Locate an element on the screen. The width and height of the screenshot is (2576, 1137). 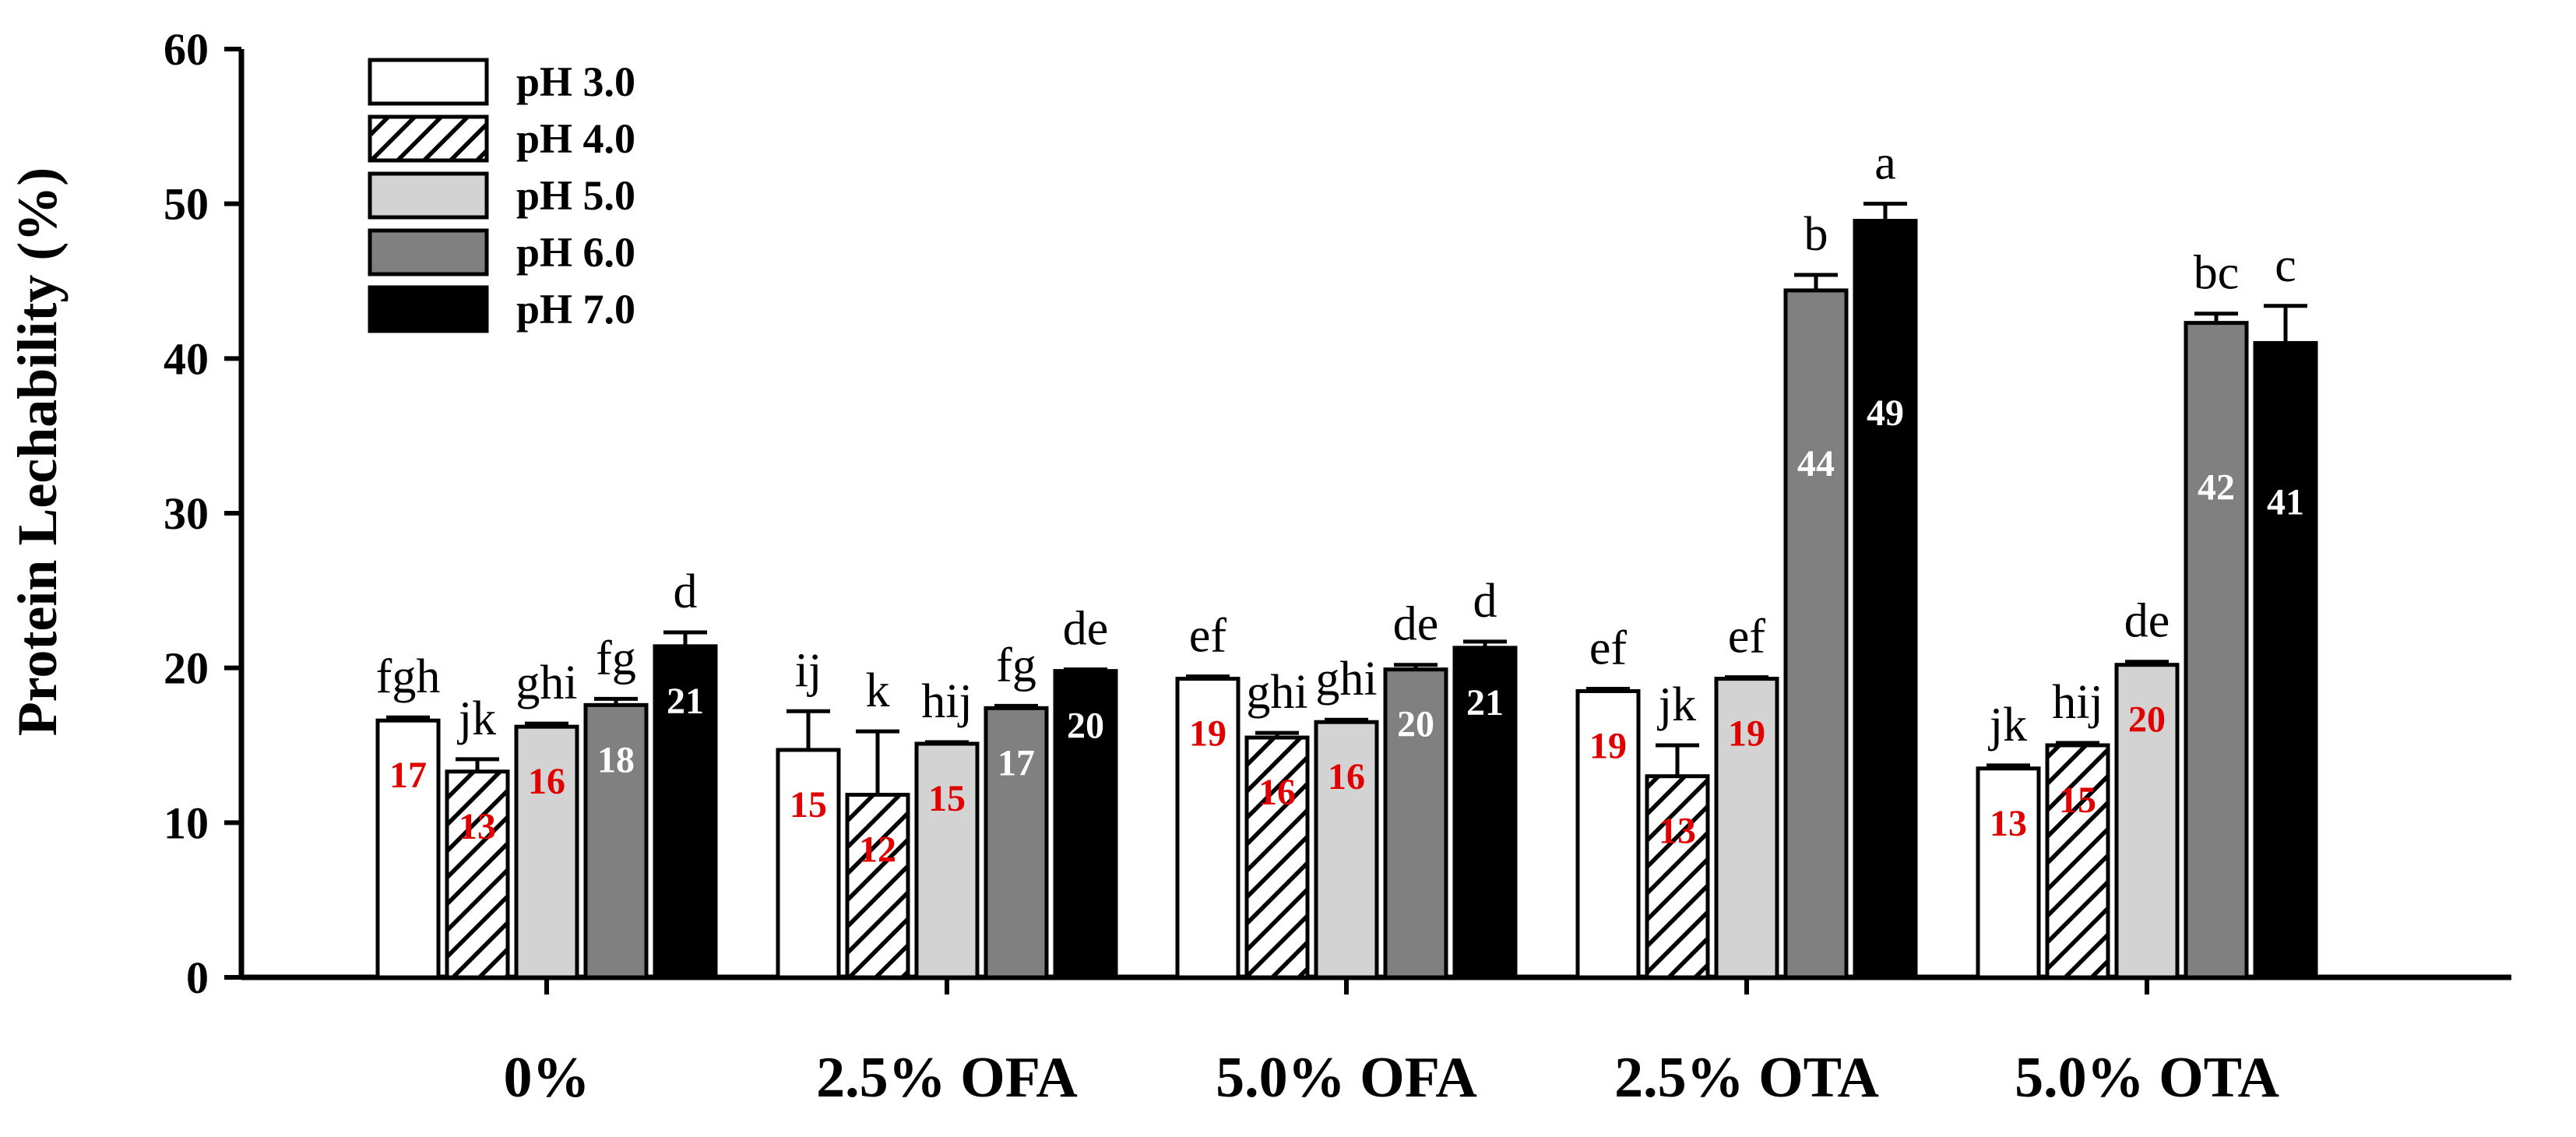
legend: pH 3.0 pH 4.0 pH 5.0 pH 6.0 pH 7.0 is located at coordinates (501, 195).